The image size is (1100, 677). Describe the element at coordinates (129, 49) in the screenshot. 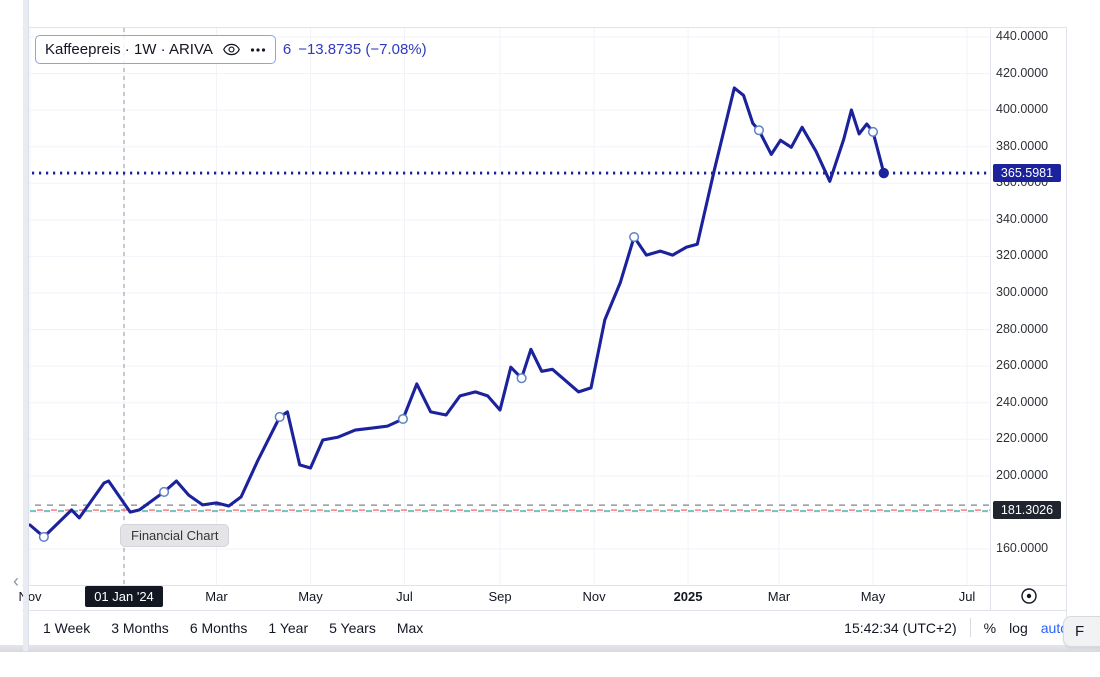

I see `symbol-title: Kaffeepreis · 1W · ARIVA` at that location.